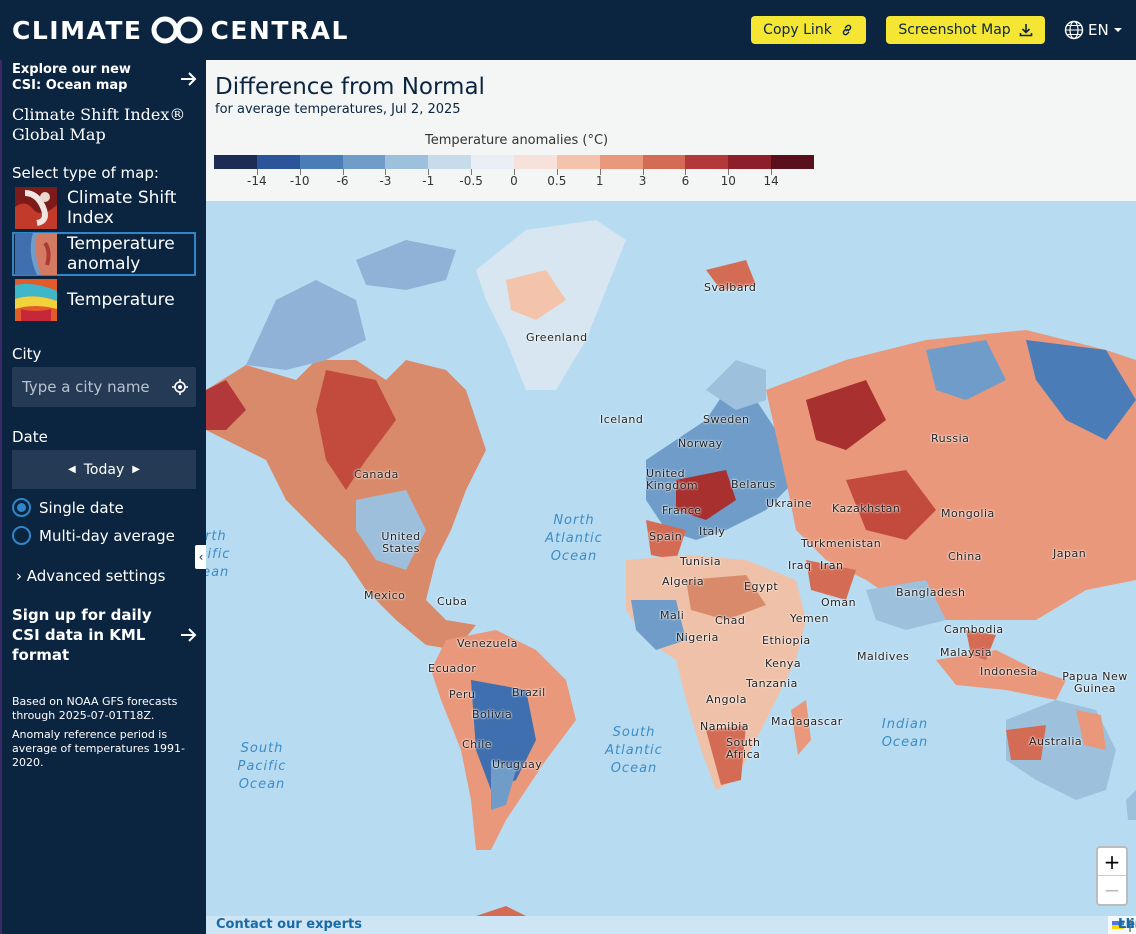  I want to click on place-label: Tunisia, so click(701, 561).